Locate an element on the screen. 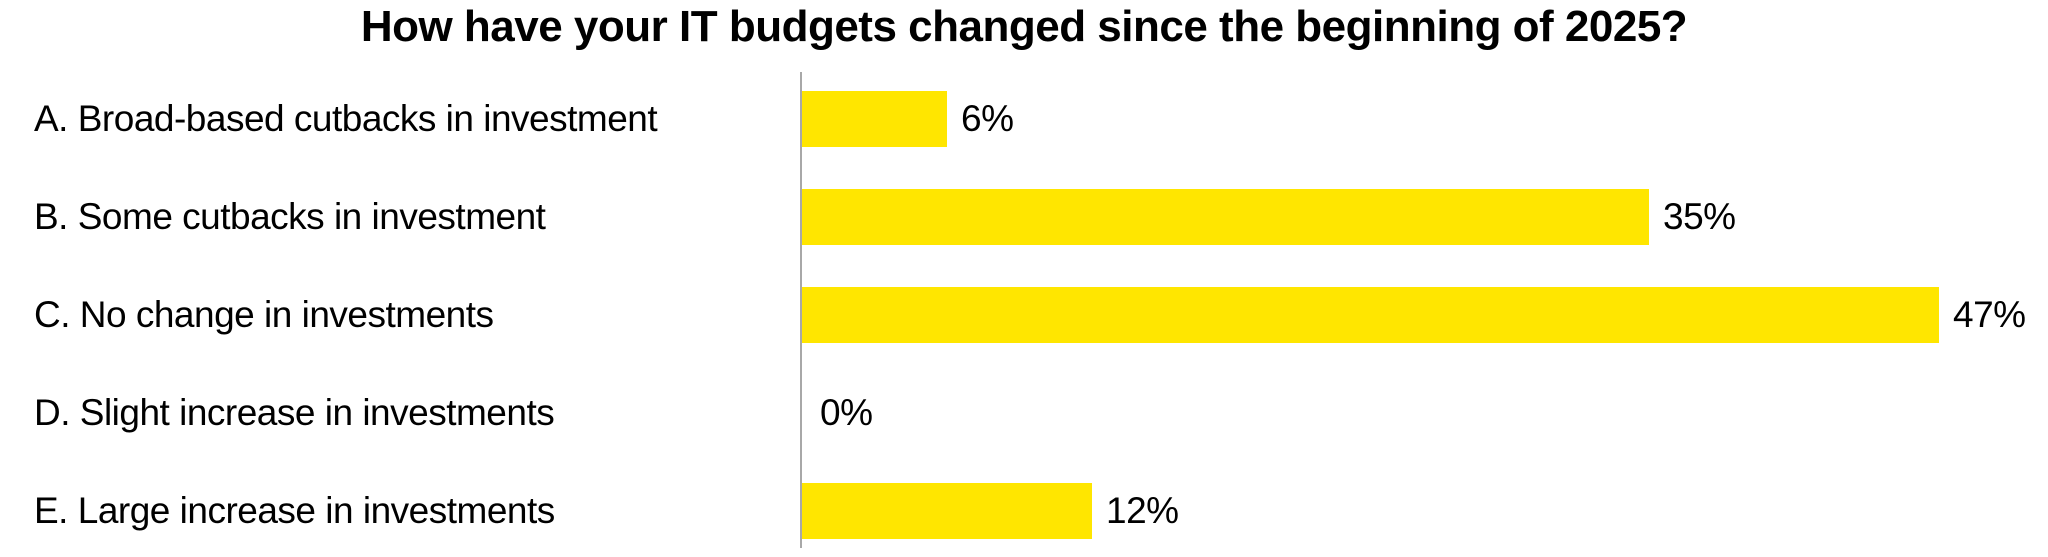 The height and width of the screenshot is (557, 2048). value-label: 0% is located at coordinates (846, 412).